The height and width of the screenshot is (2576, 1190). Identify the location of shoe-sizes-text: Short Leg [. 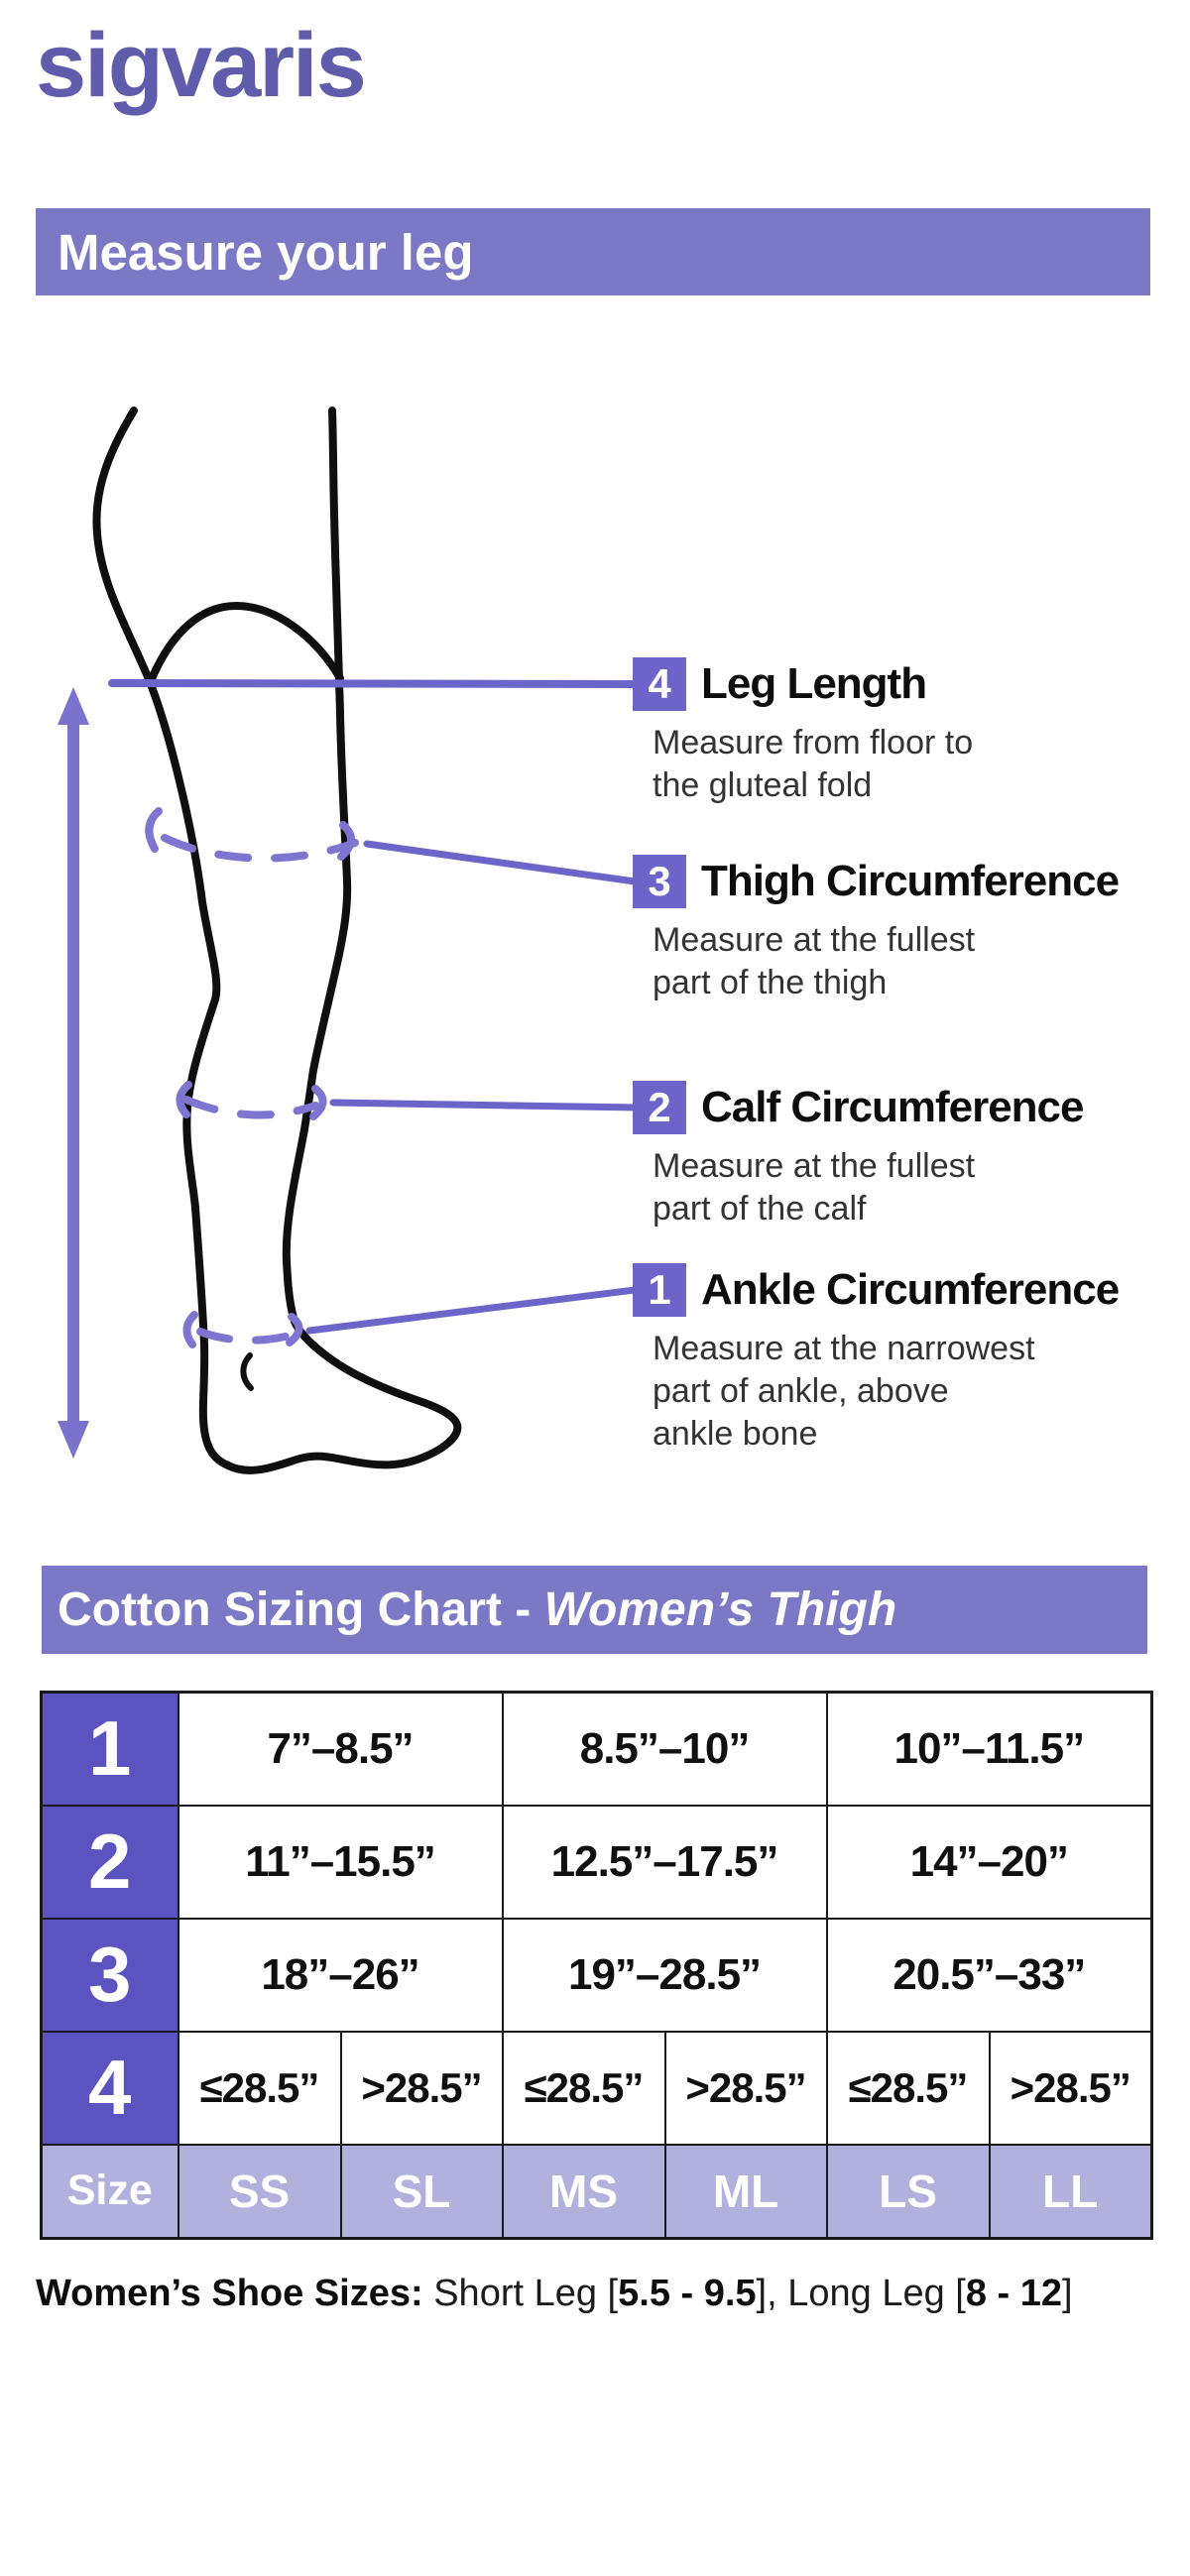
(520, 2293).